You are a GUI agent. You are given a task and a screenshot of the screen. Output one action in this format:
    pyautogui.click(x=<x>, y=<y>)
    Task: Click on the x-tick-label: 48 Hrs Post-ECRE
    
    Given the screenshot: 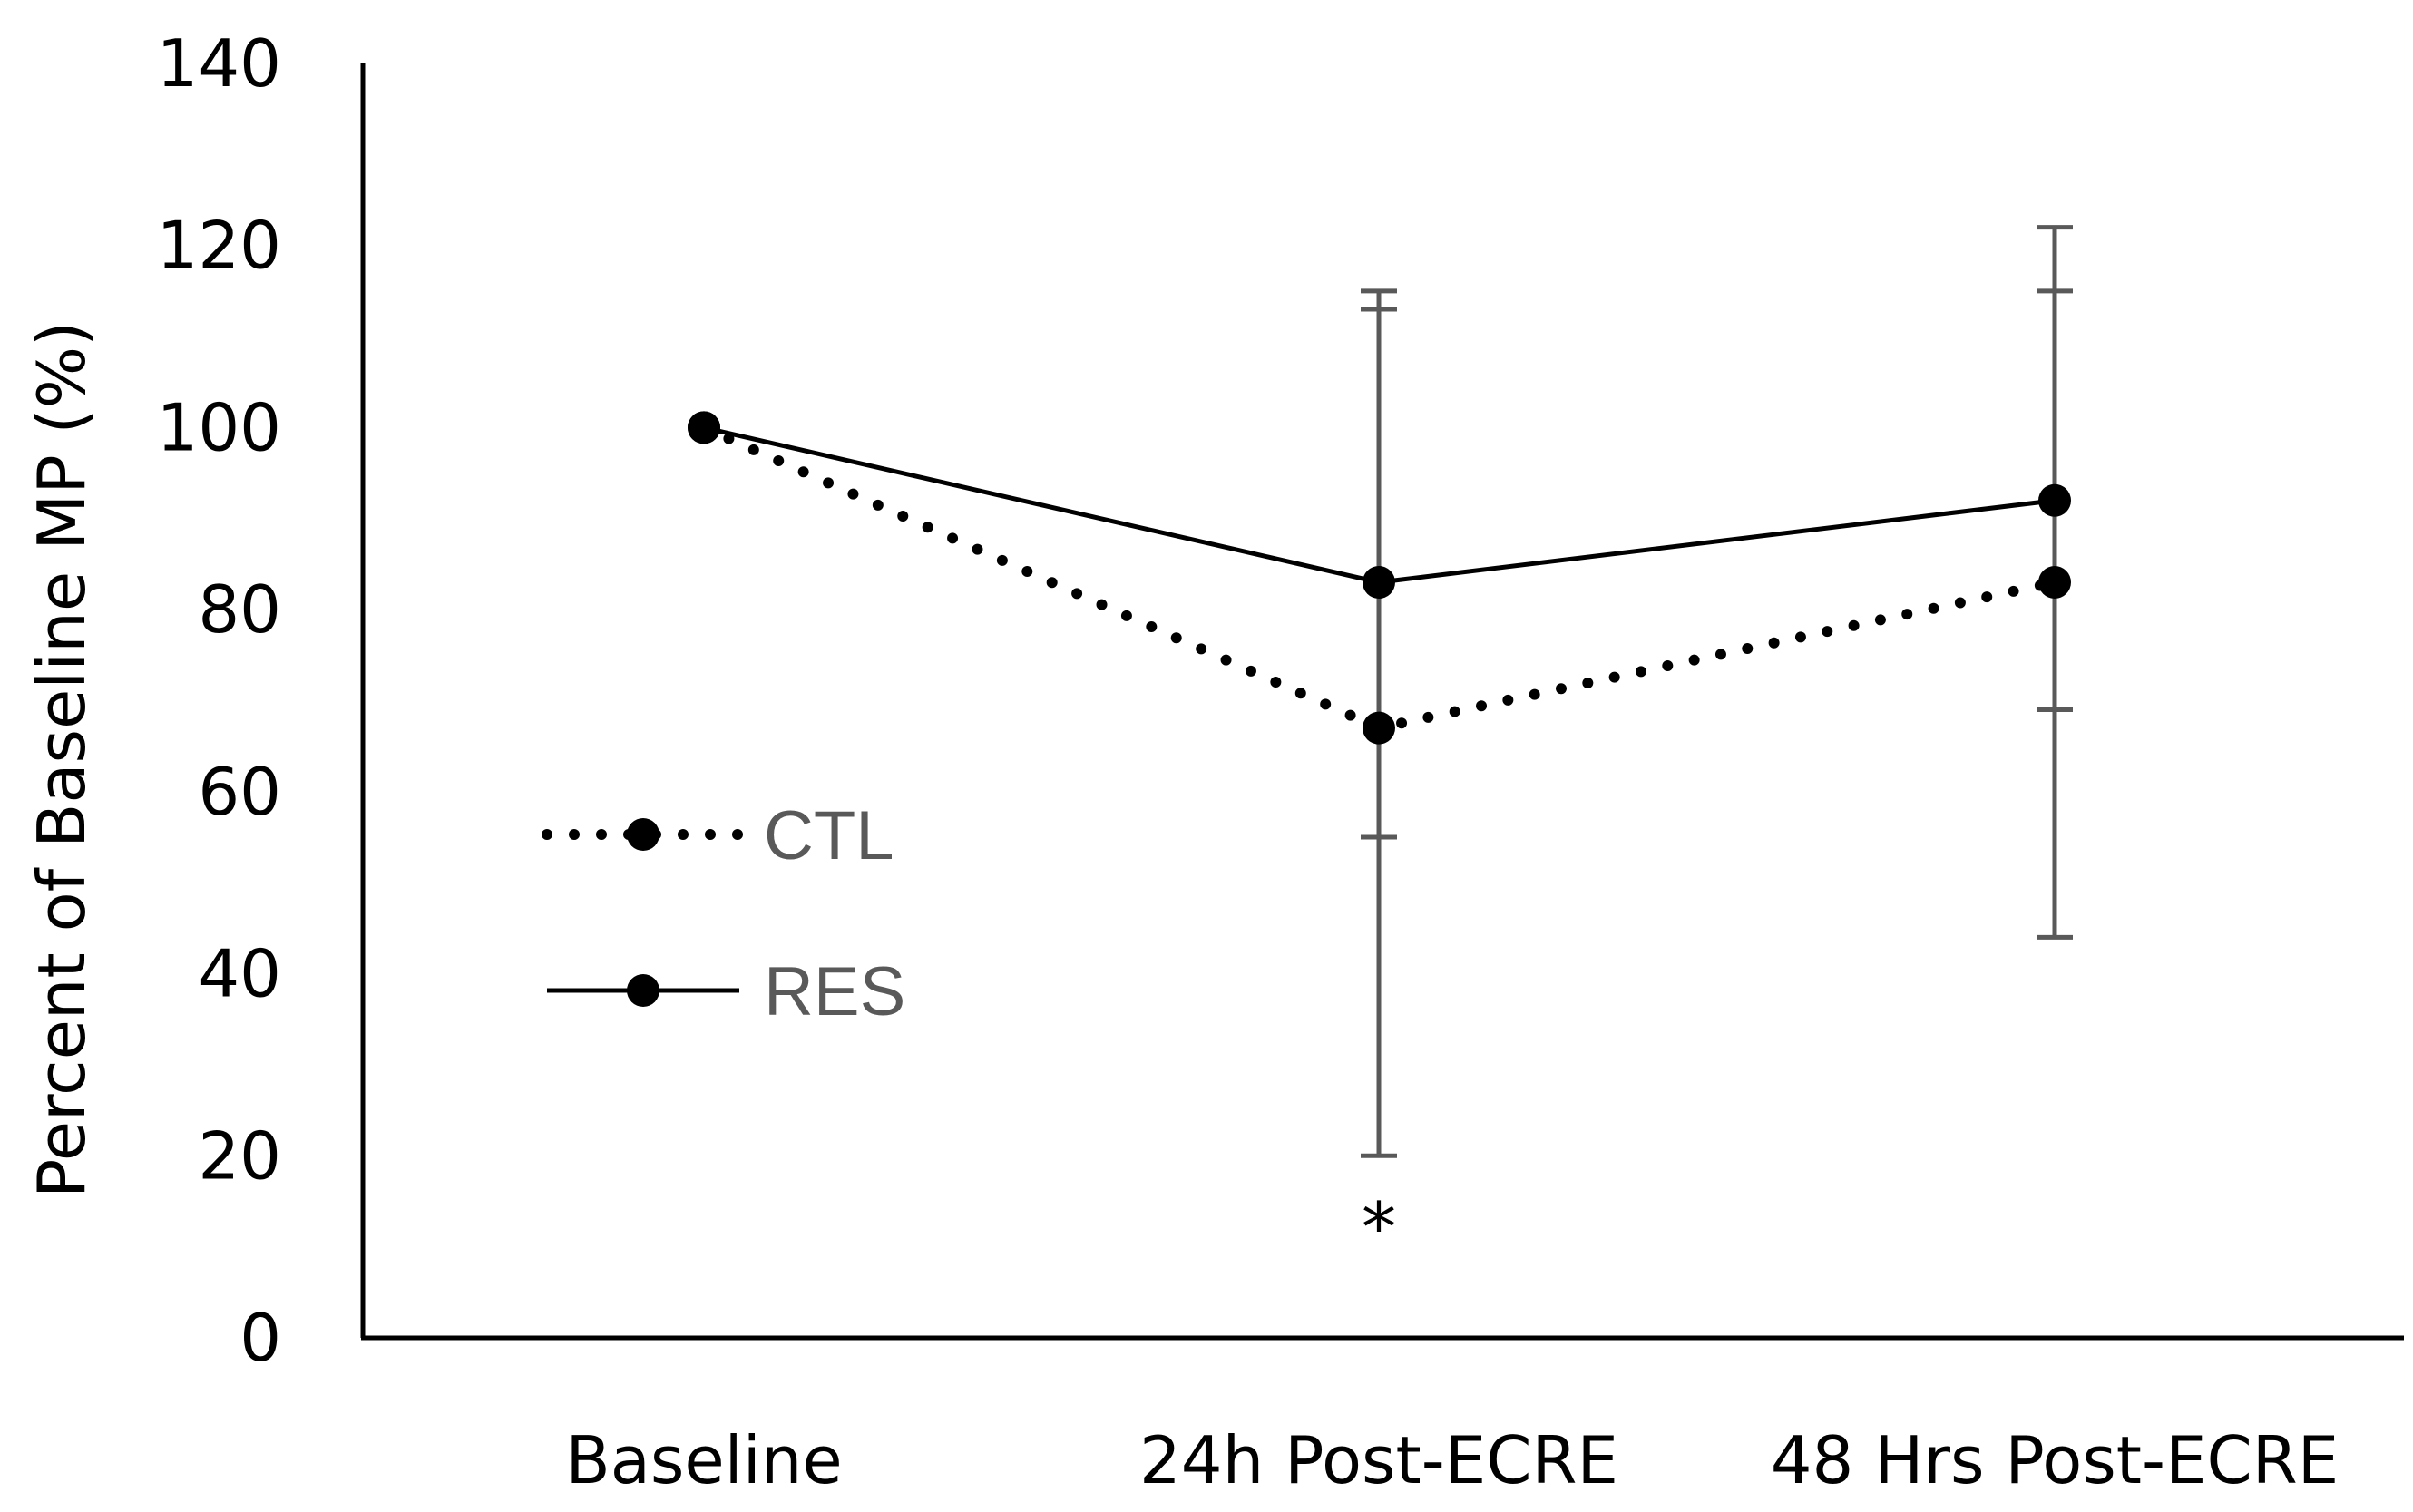 What is the action you would take?
    pyautogui.click(x=2055, y=1460)
    